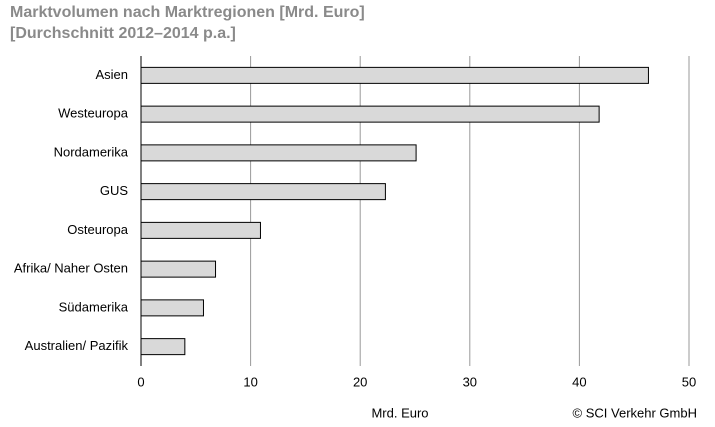 This screenshot has height=427, width=715. What do you see at coordinates (250, 381) in the screenshot?
I see `x-tick-label: 10` at bounding box center [250, 381].